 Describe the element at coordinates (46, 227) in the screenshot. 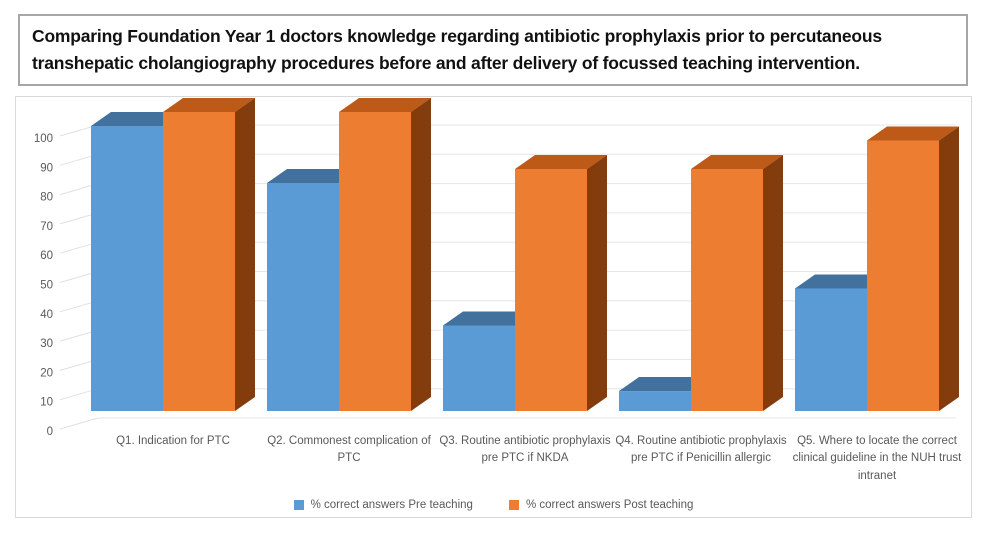

I see `y-axis-tick-label: 70` at that location.